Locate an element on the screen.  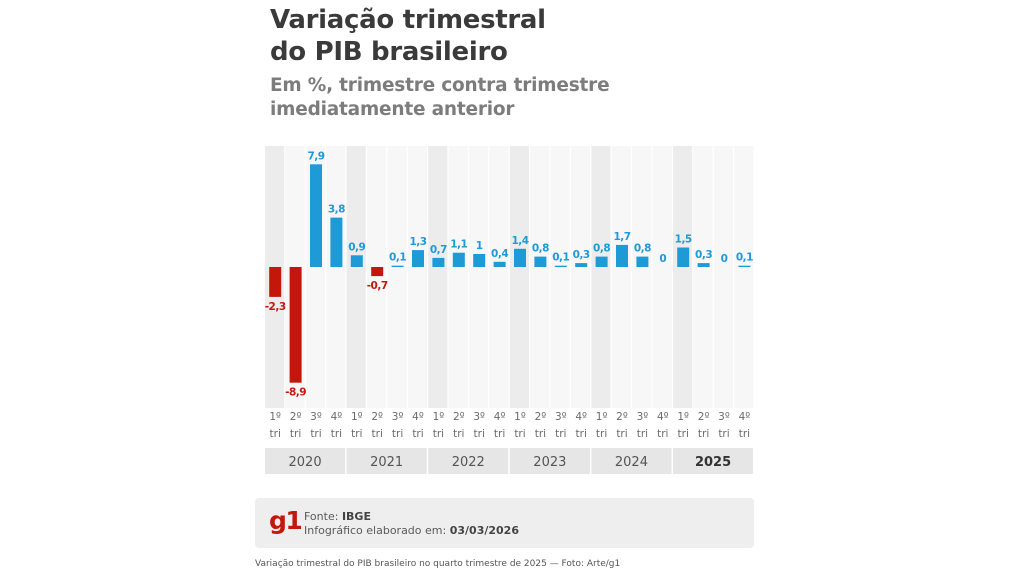
year-label: 2024 is located at coordinates (631, 462).